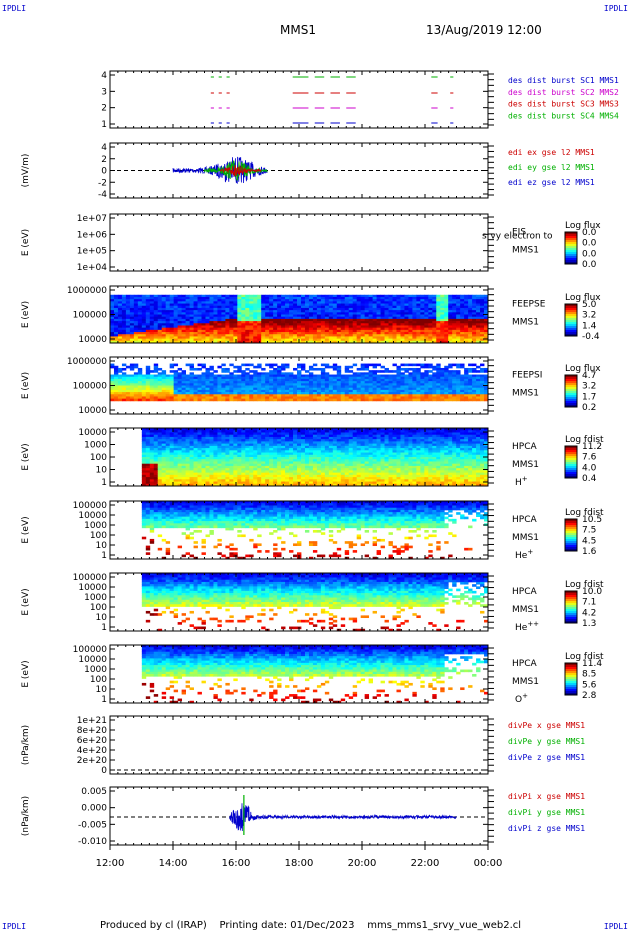 This screenshot has width=630, height=934. Describe the element at coordinates (92, 268) in the screenshot. I see `y-tick-label: 1e+04` at that location.